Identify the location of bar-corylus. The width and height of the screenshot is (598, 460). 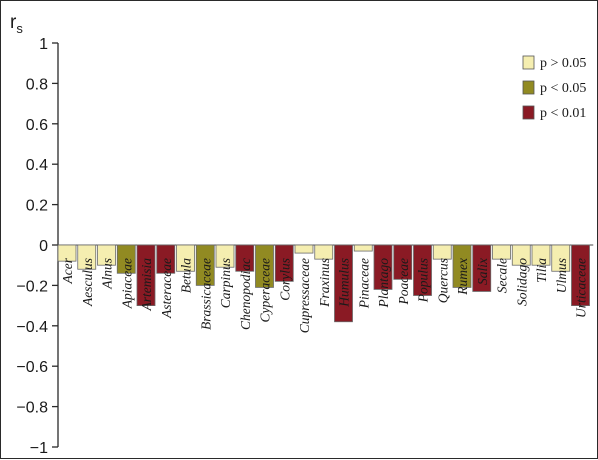
(284, 263).